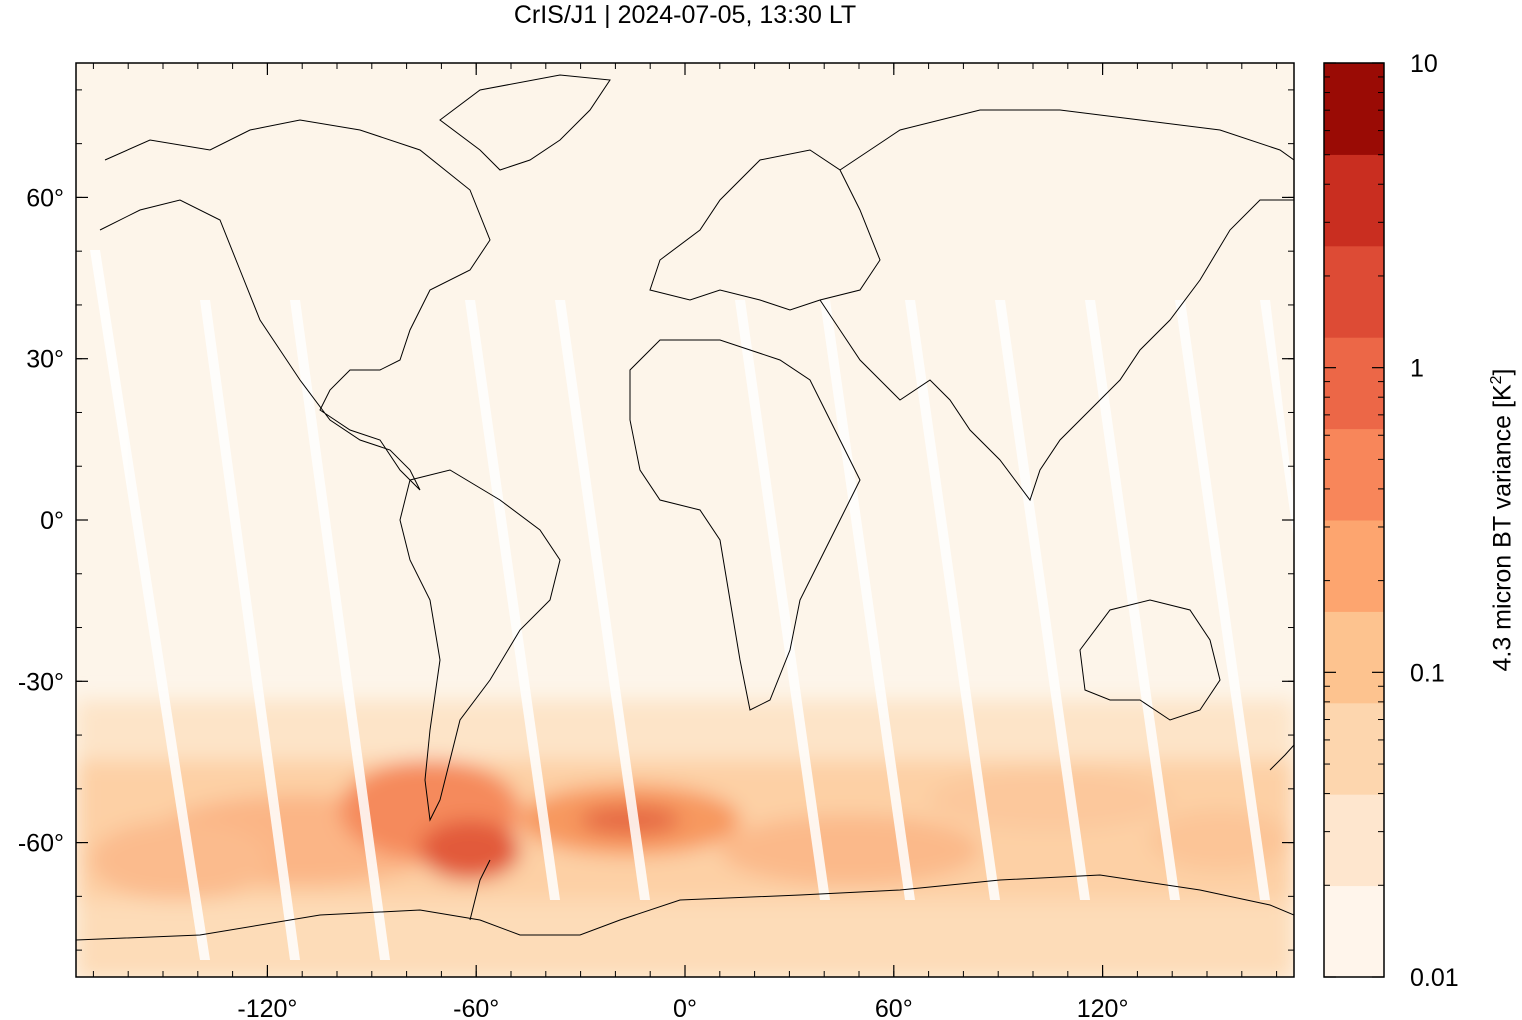 The width and height of the screenshot is (1522, 1020). What do you see at coordinates (685, 15) in the screenshot?
I see `chart-title: CrIS/J1 | 2024-07-05, 13:30 LT` at bounding box center [685, 15].